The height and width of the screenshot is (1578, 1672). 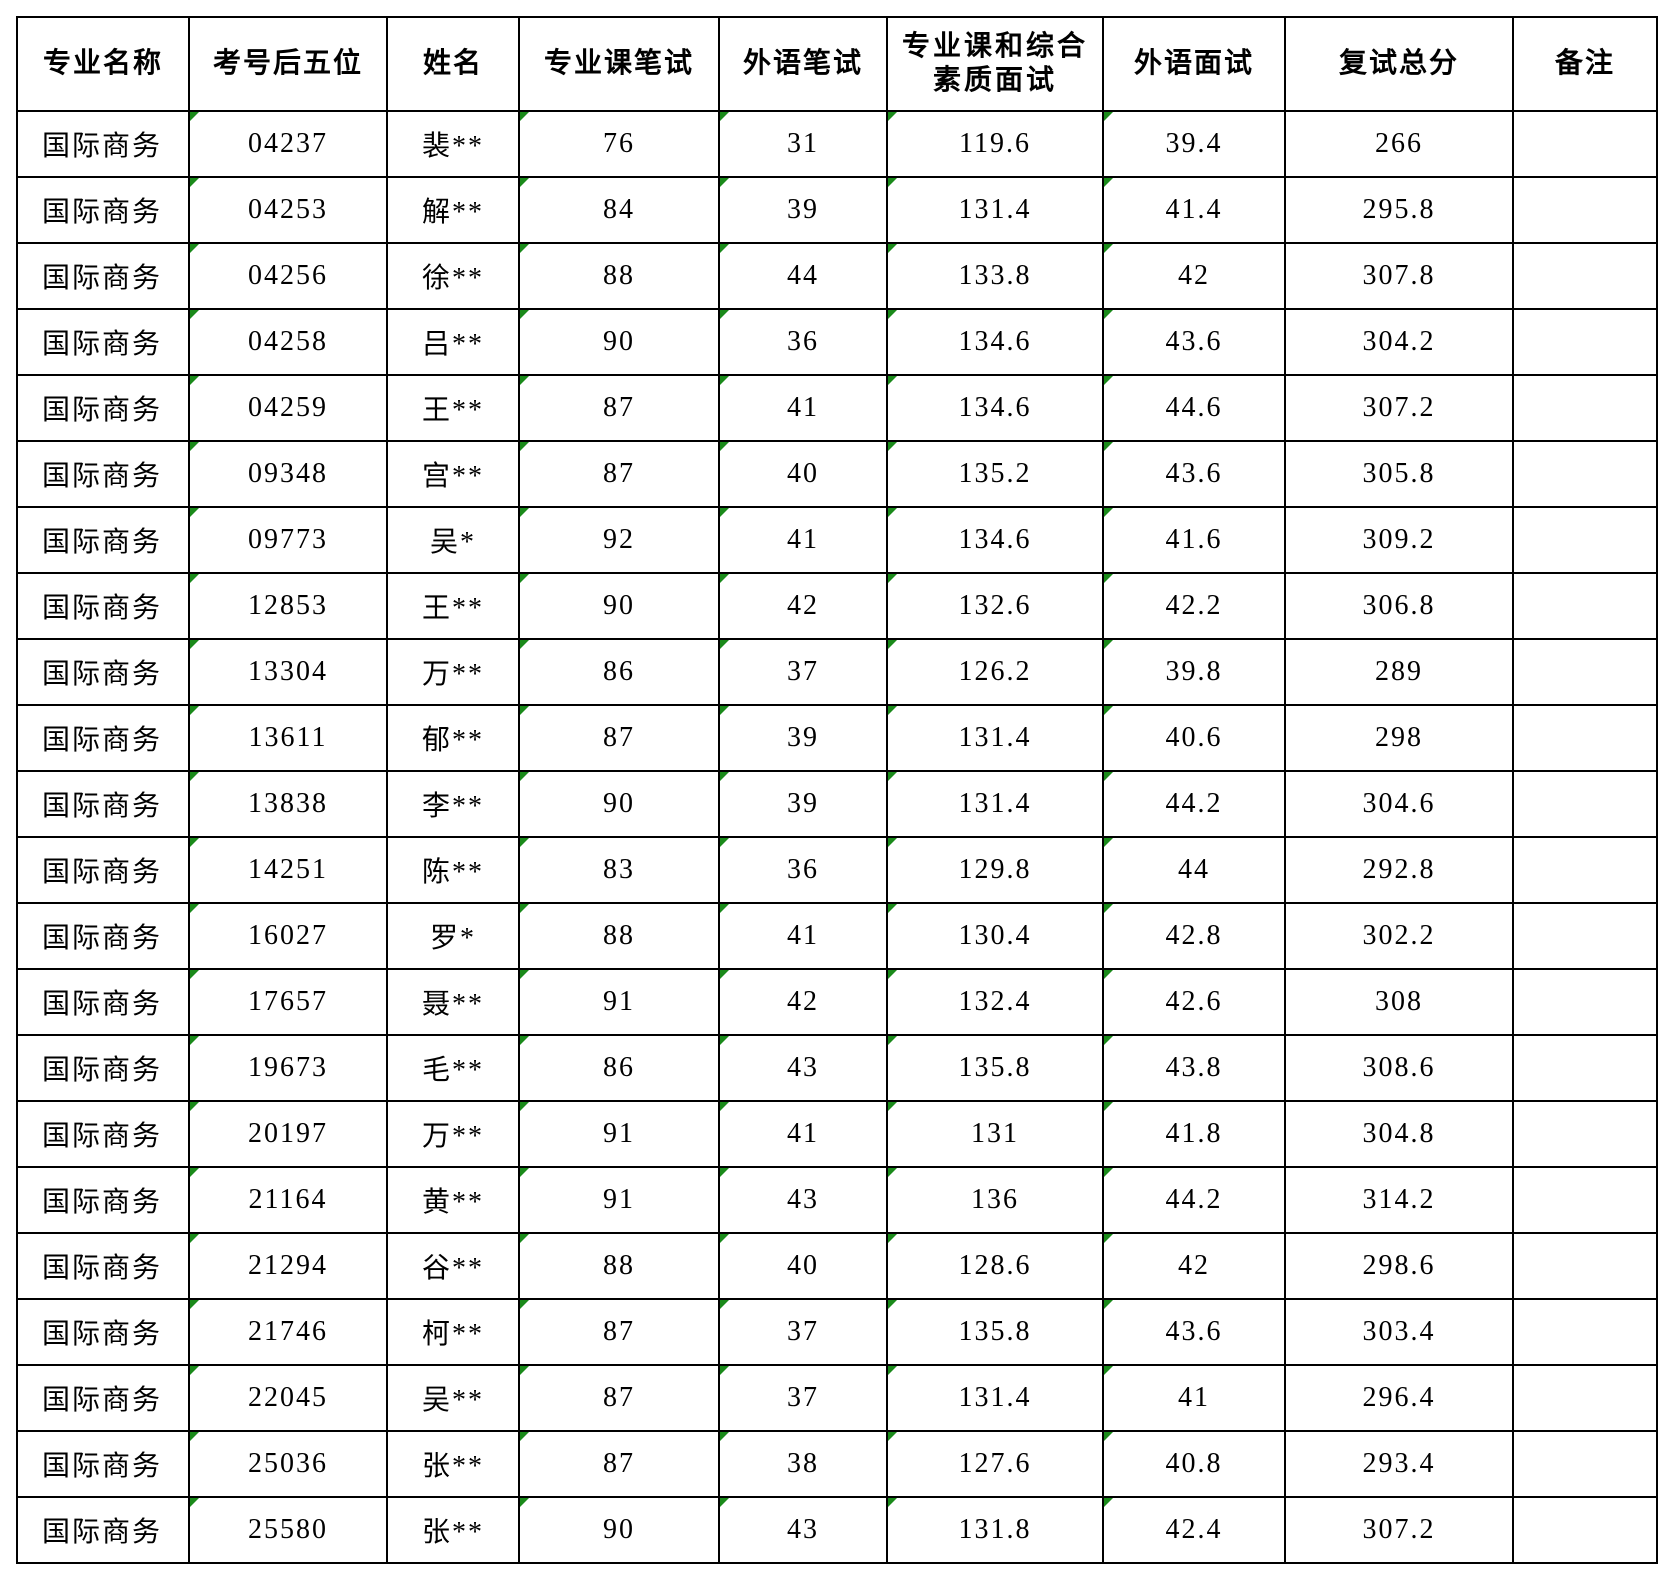 I want to click on table-cell: 40.6, so click(x=1194, y=738).